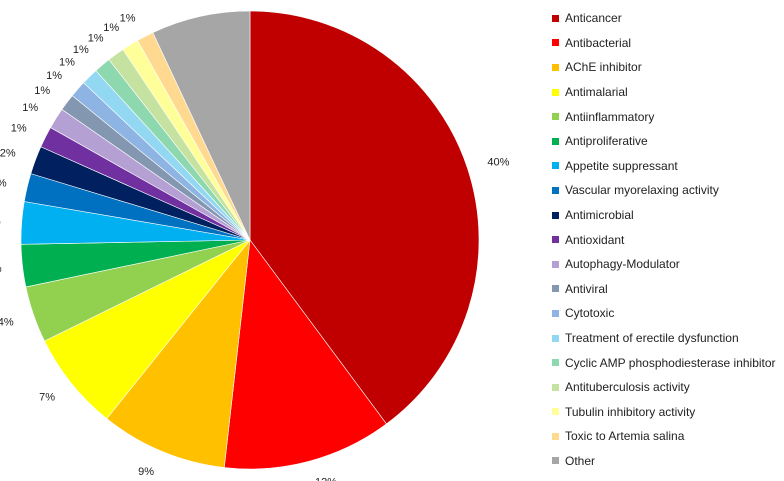  I want to click on data-label-9: 1%, so click(19, 129).